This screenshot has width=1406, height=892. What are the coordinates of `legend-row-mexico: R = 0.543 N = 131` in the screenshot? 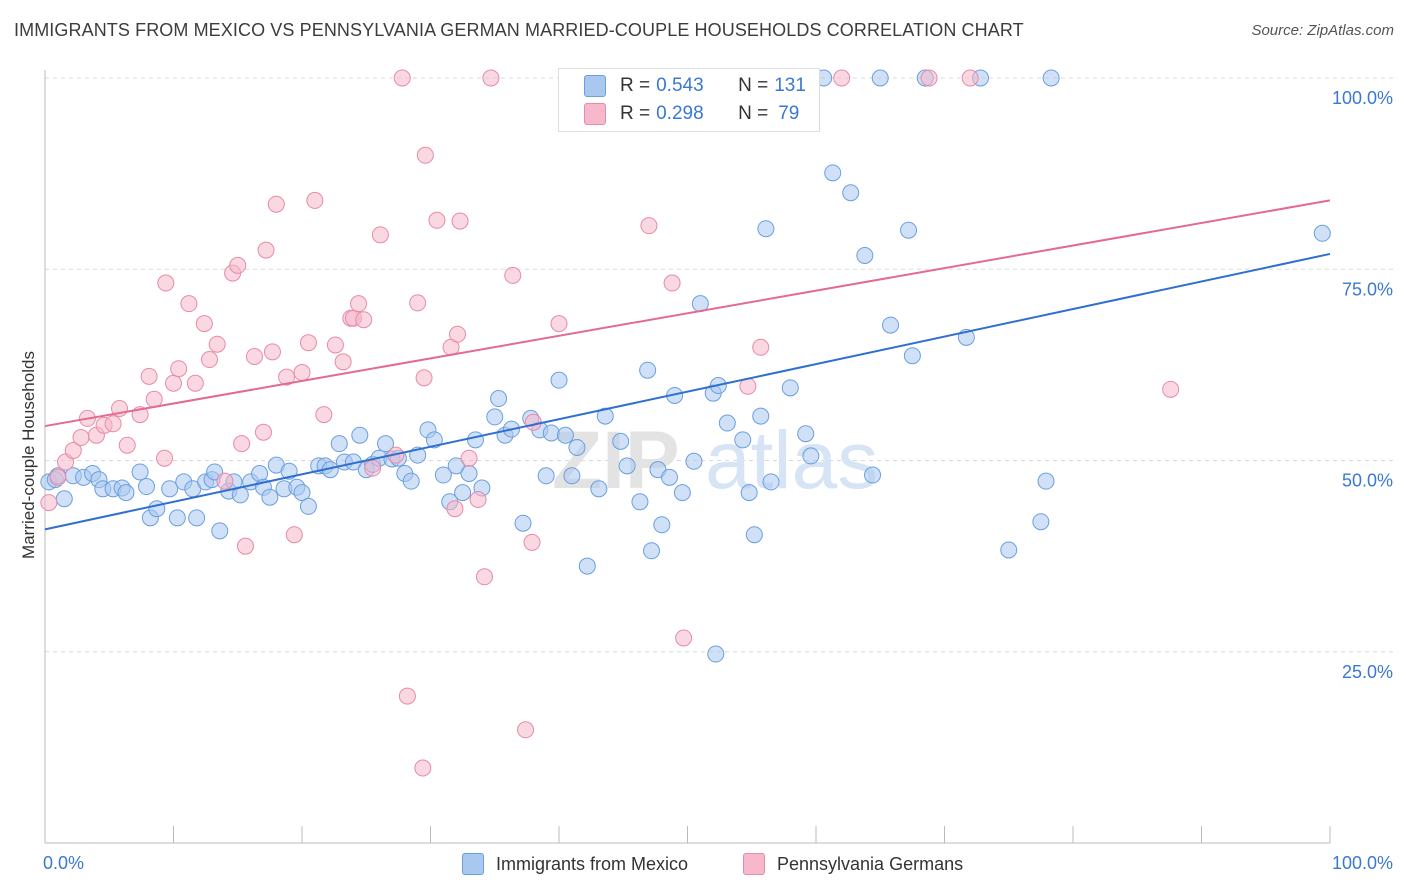 It's located at (695, 86).